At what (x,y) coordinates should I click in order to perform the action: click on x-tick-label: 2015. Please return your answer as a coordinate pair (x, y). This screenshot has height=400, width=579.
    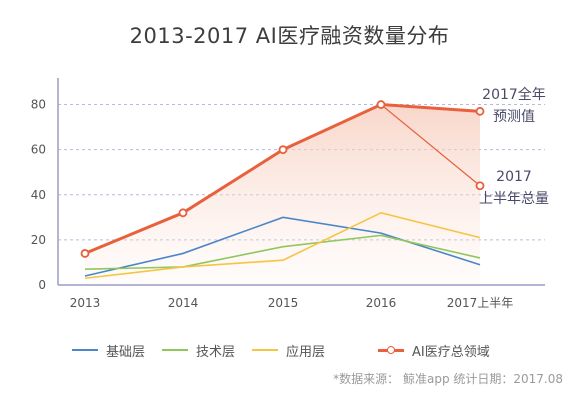
    Looking at the image, I should click on (283, 303).